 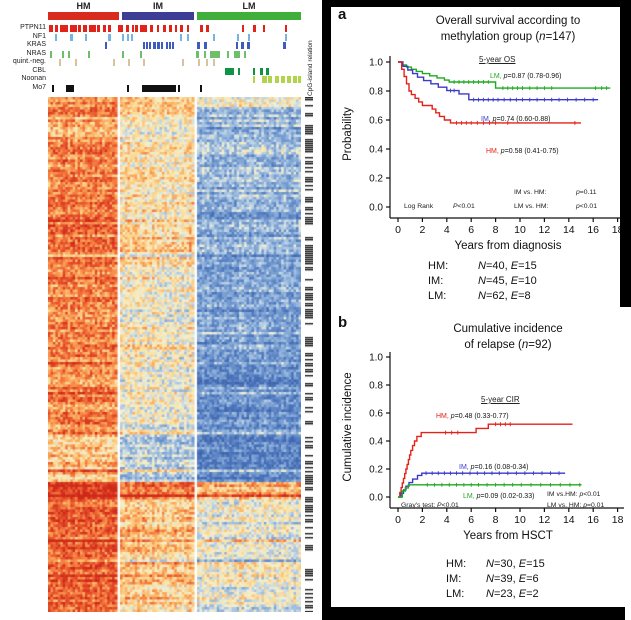 I want to click on group-bar-lm, so click(x=249, y=16).